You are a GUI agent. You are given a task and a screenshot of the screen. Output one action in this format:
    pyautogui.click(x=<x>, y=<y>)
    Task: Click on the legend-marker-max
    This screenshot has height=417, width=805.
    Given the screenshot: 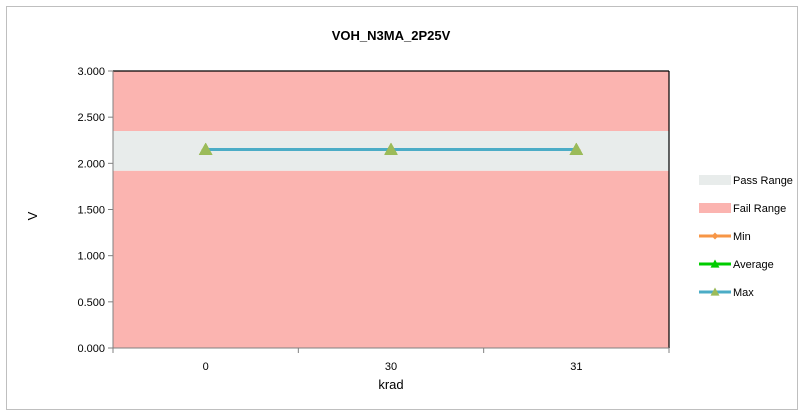 What is the action you would take?
    pyautogui.click(x=715, y=291)
    